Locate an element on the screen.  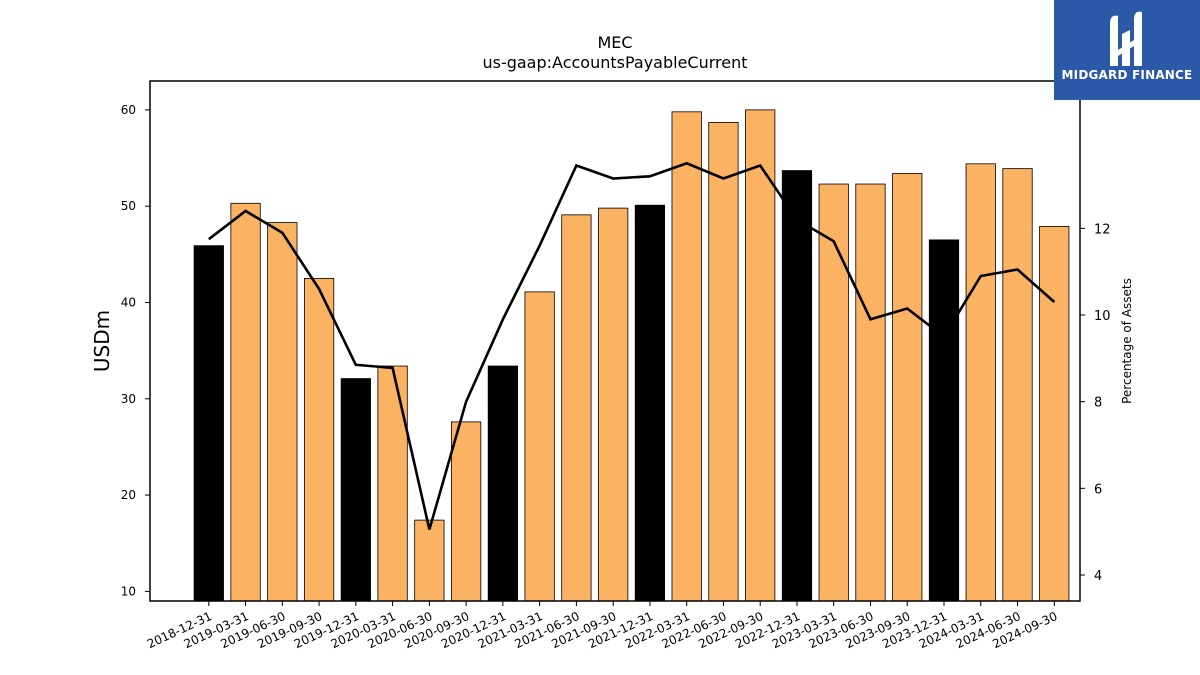
y-tick-label: 30 is located at coordinates (128, 399).